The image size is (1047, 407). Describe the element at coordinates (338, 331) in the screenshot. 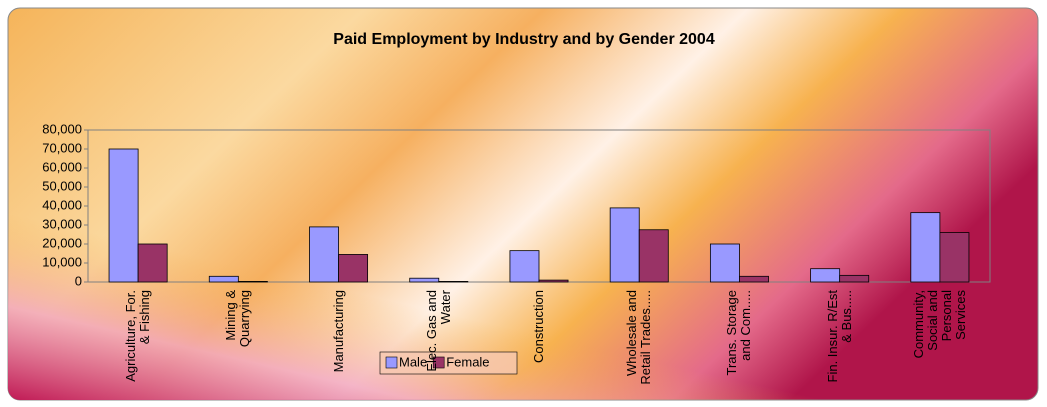

I see `x-tick-label: Manufacturing` at that location.